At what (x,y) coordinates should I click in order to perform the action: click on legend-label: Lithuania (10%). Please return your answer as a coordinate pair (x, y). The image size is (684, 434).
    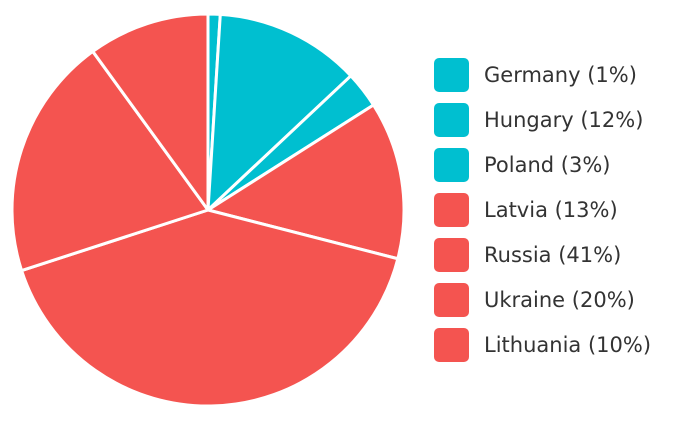
    Looking at the image, I should click on (567, 345).